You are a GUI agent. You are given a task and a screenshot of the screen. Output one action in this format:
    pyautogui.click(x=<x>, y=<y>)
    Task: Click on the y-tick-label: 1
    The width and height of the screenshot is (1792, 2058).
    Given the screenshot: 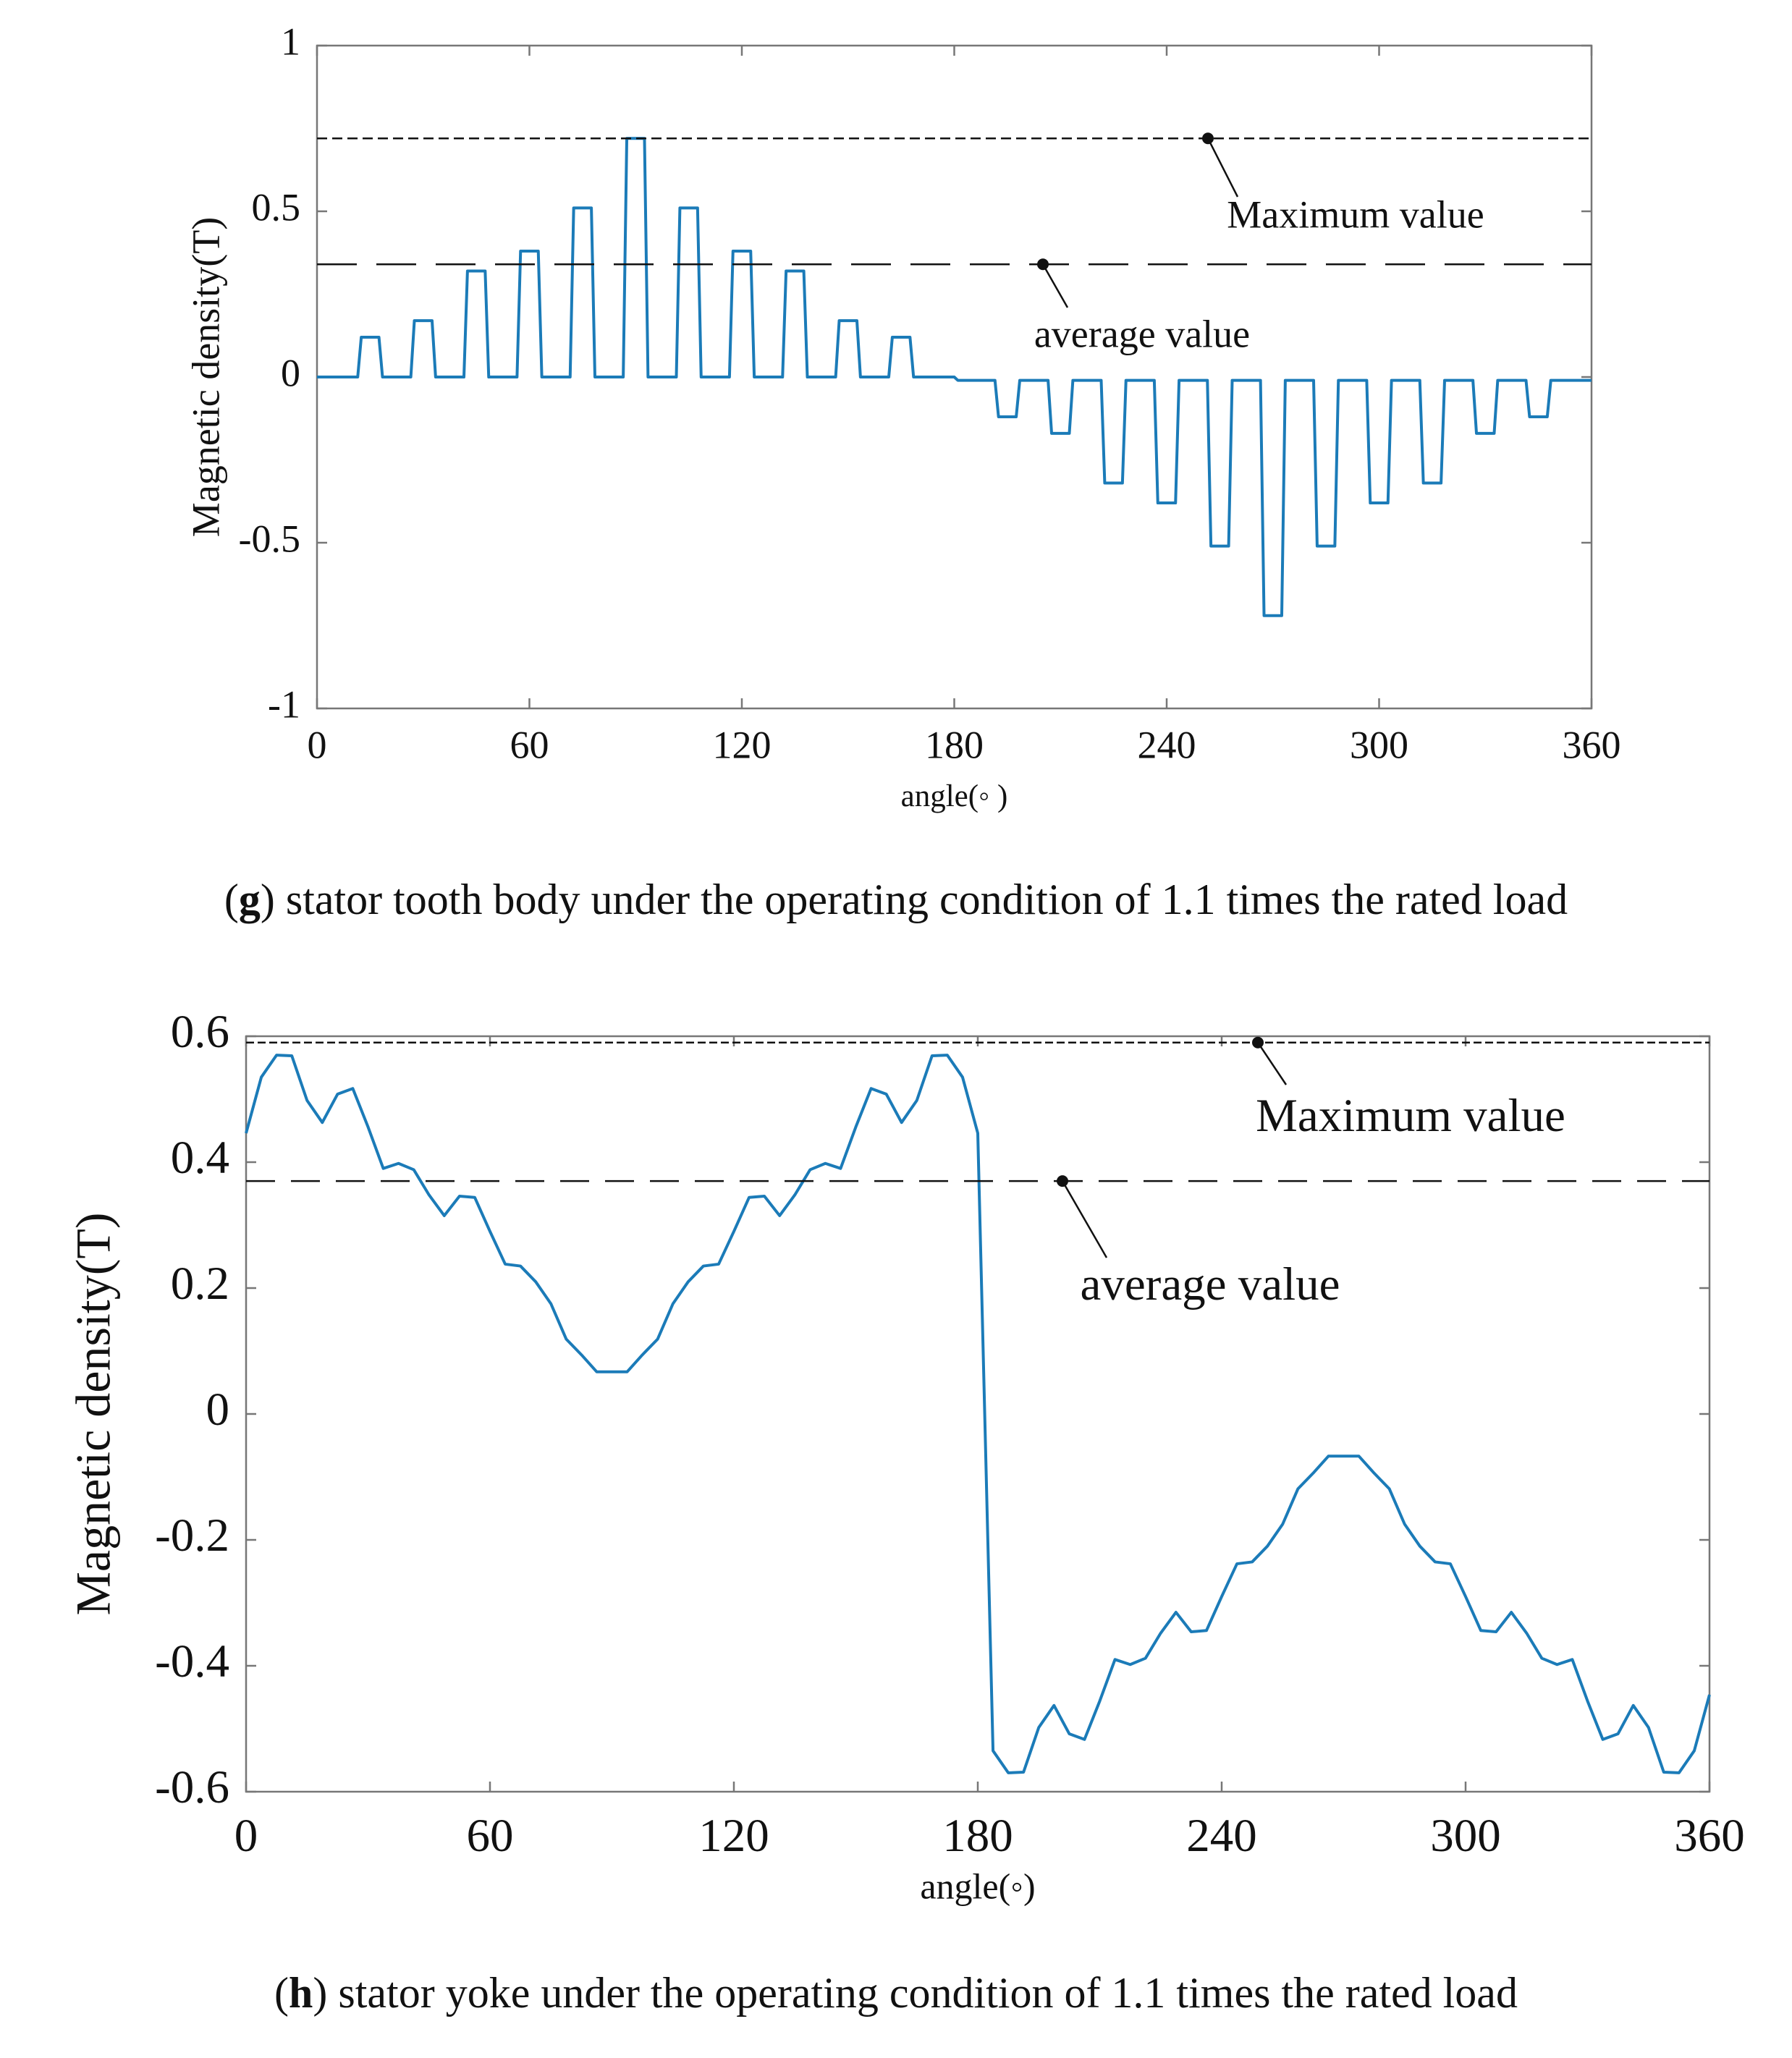 What is the action you would take?
    pyautogui.click(x=290, y=41)
    